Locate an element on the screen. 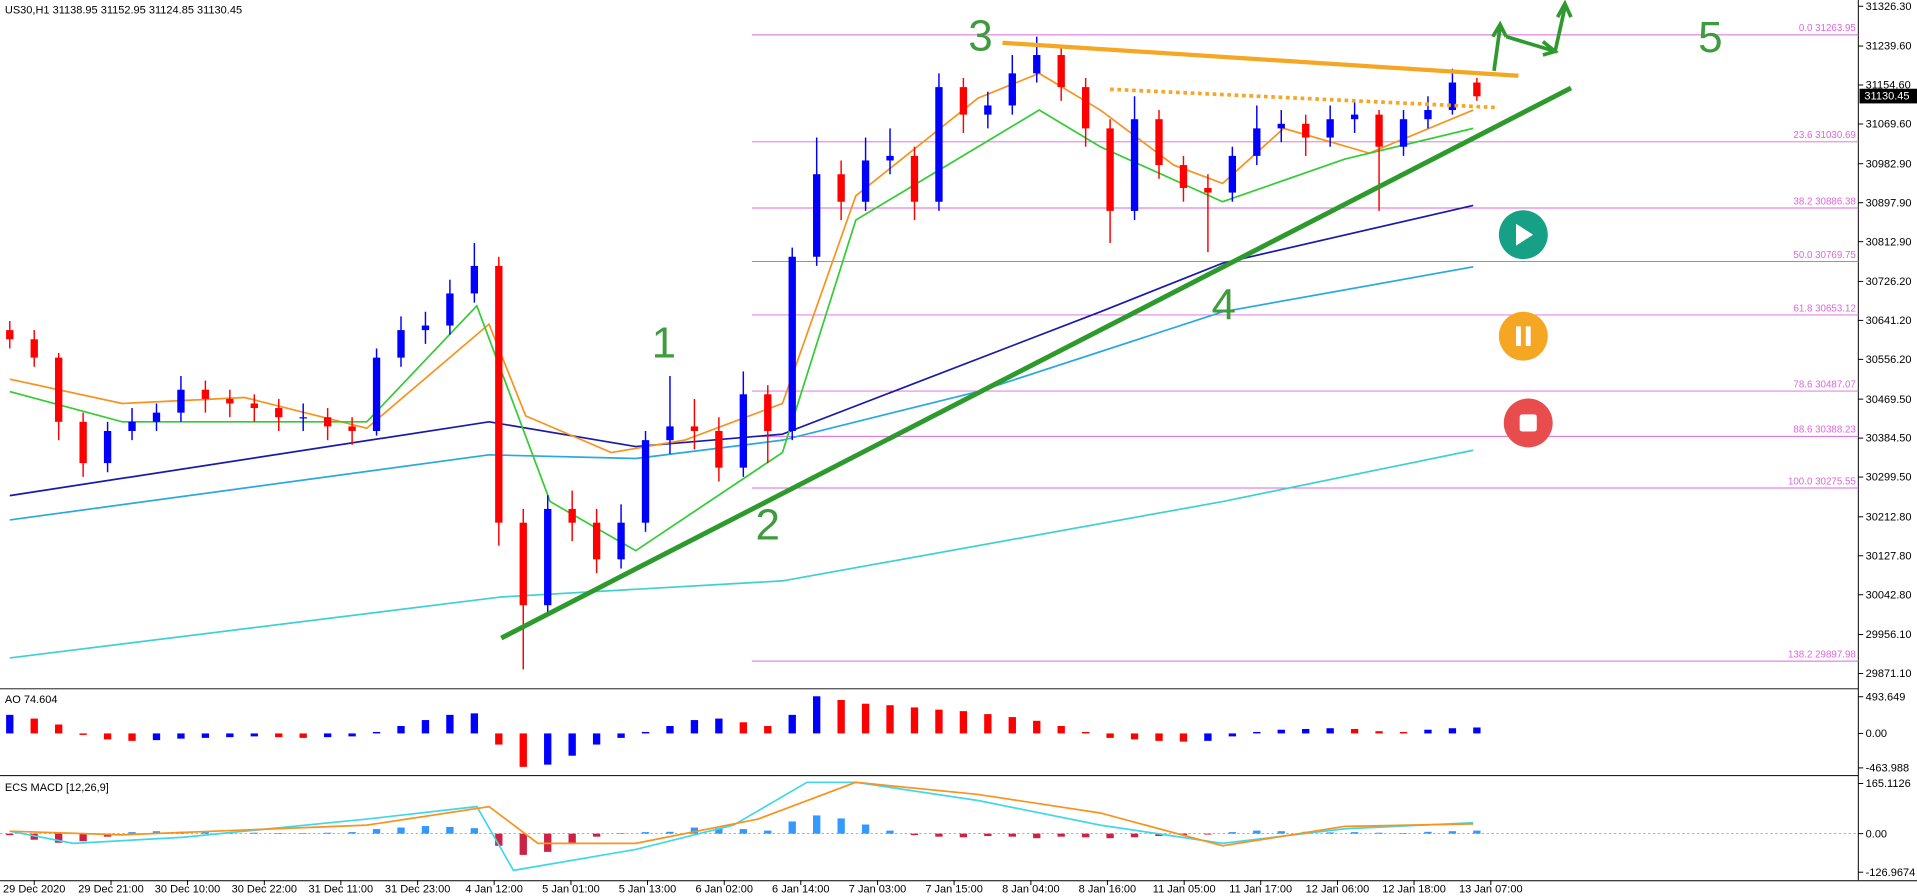 The width and height of the screenshot is (1917, 896). controls is located at coordinates (1525, 329).